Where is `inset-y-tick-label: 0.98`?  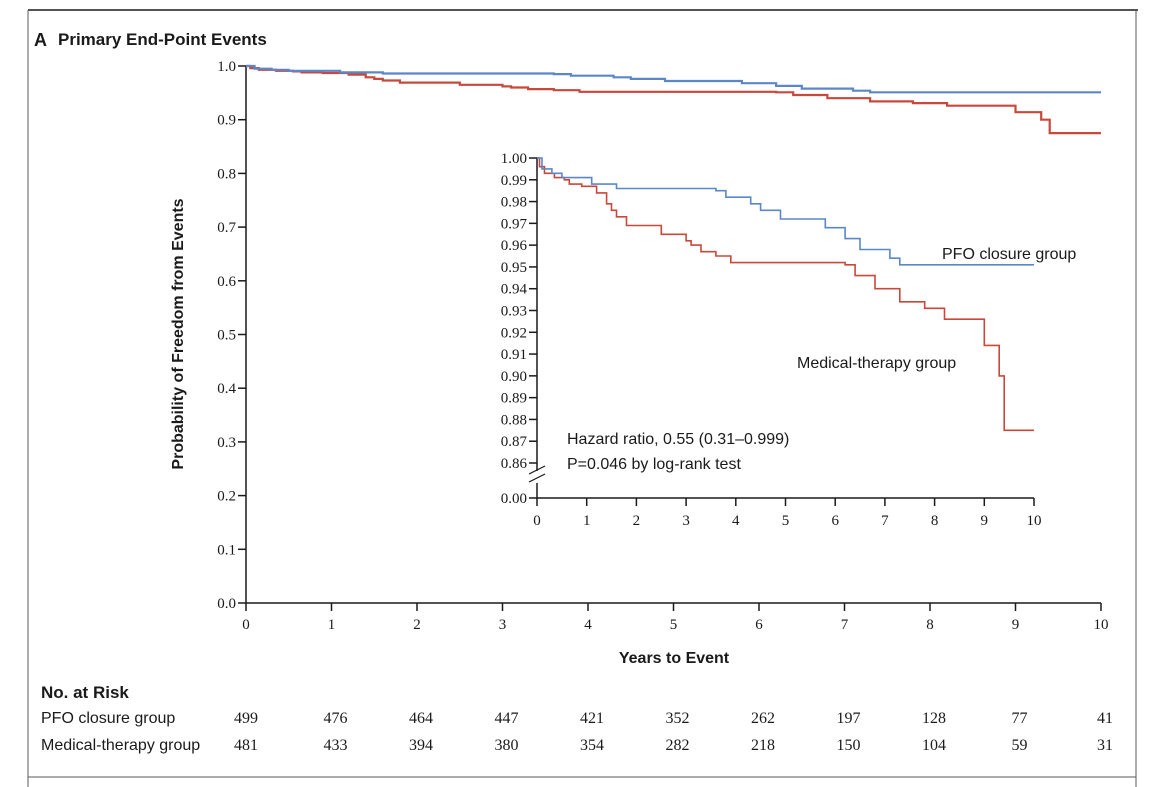 inset-y-tick-label: 0.98 is located at coordinates (514, 203).